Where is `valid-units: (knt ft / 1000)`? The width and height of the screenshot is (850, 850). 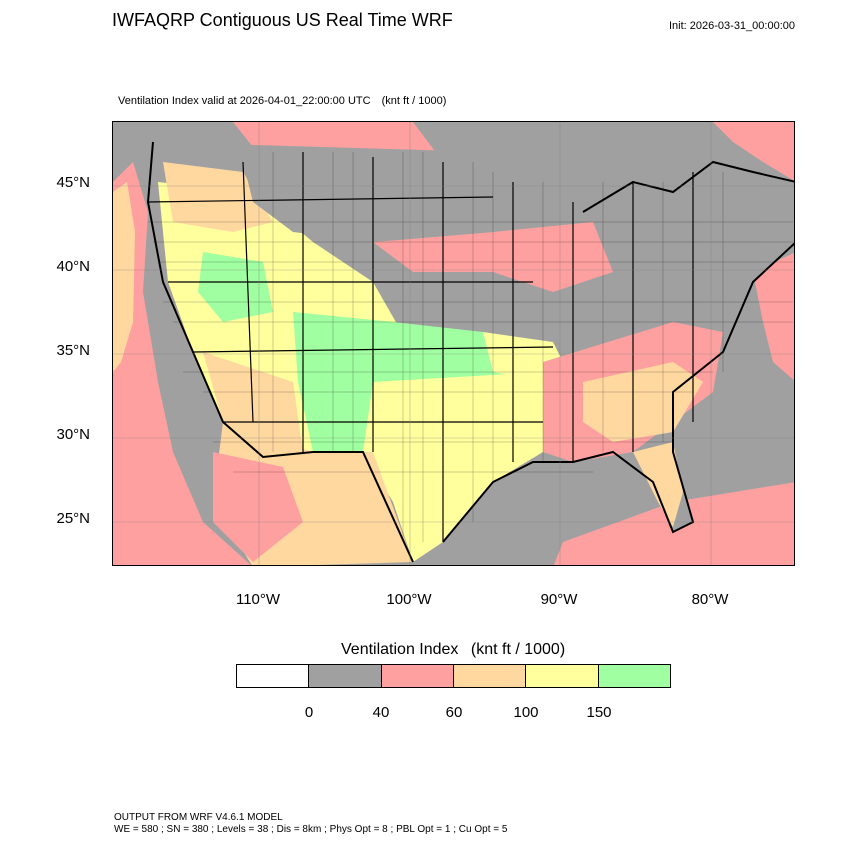
valid-units: (knt ft / 1000) is located at coordinates (414, 101).